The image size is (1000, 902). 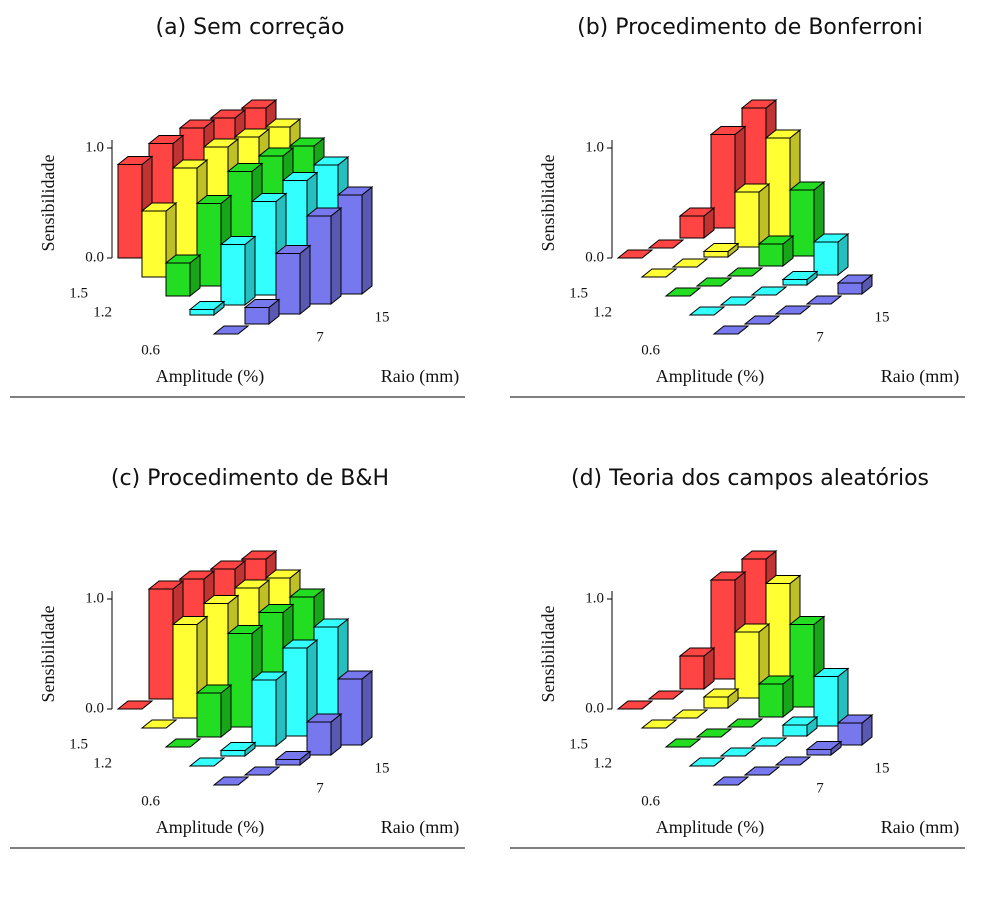 What do you see at coordinates (710, 376) in the screenshot?
I see `x-axis-label: Amplitude (%)` at bounding box center [710, 376].